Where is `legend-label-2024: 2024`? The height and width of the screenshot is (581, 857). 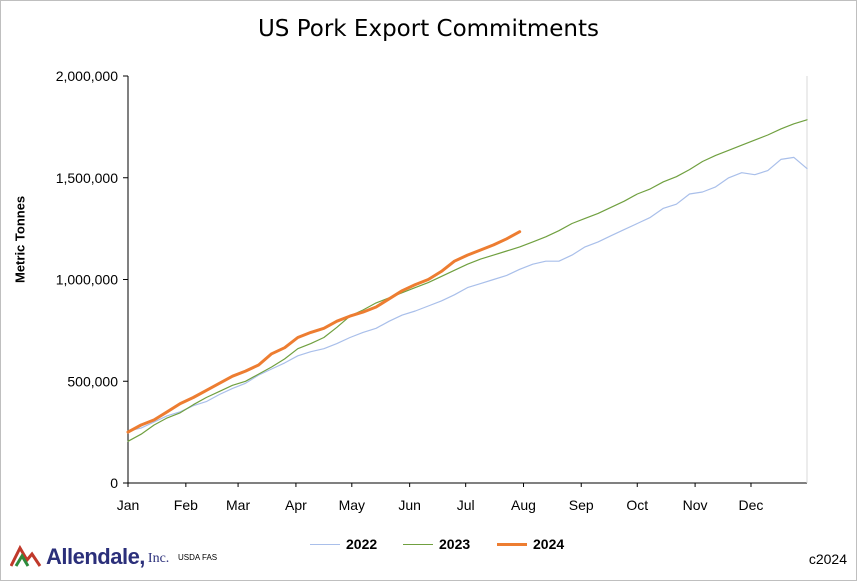 legend-label-2024: 2024 is located at coordinates (549, 544).